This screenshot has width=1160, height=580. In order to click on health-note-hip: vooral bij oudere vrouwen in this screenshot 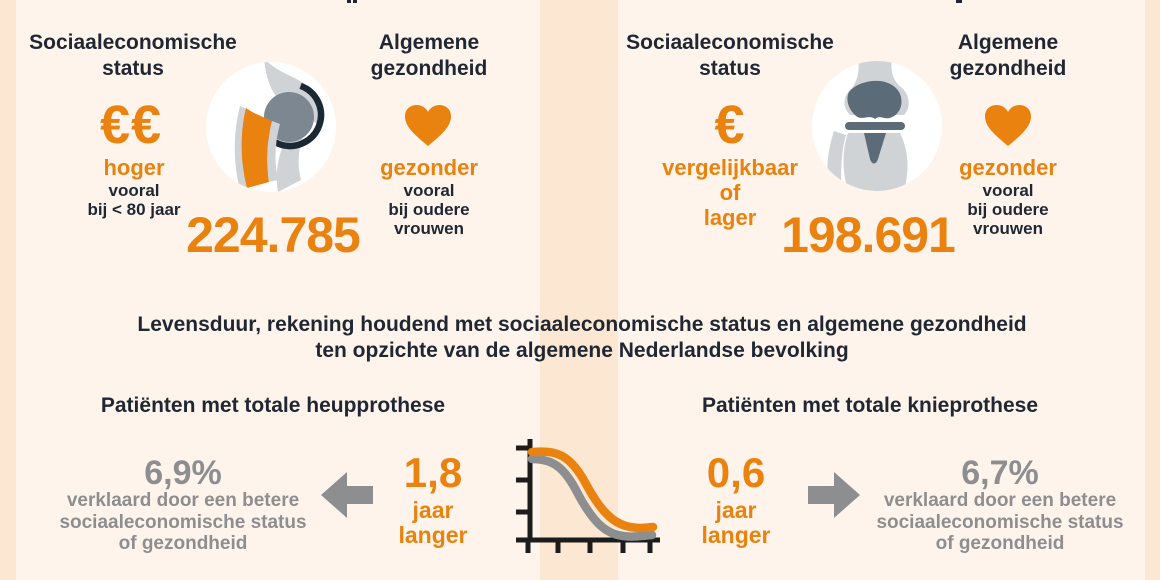, I will do `click(429, 209)`.